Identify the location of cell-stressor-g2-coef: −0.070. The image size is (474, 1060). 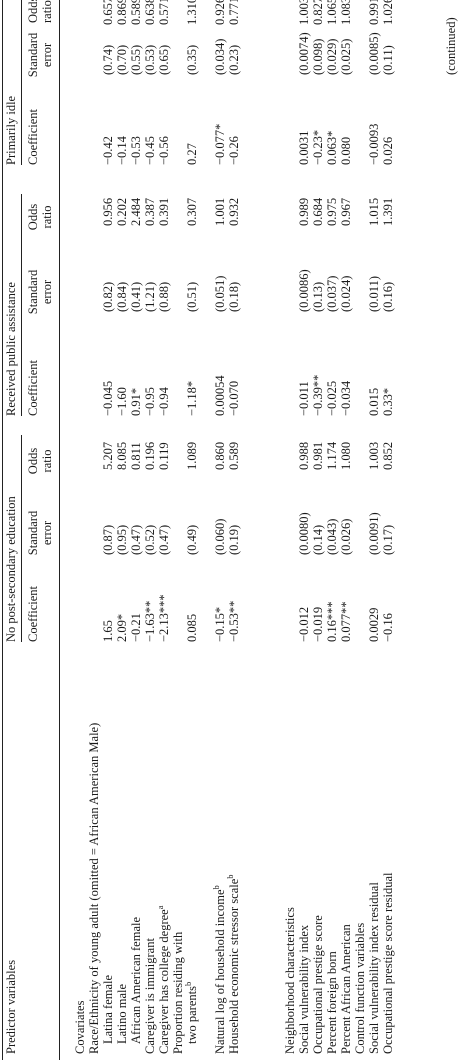
(234, 398).